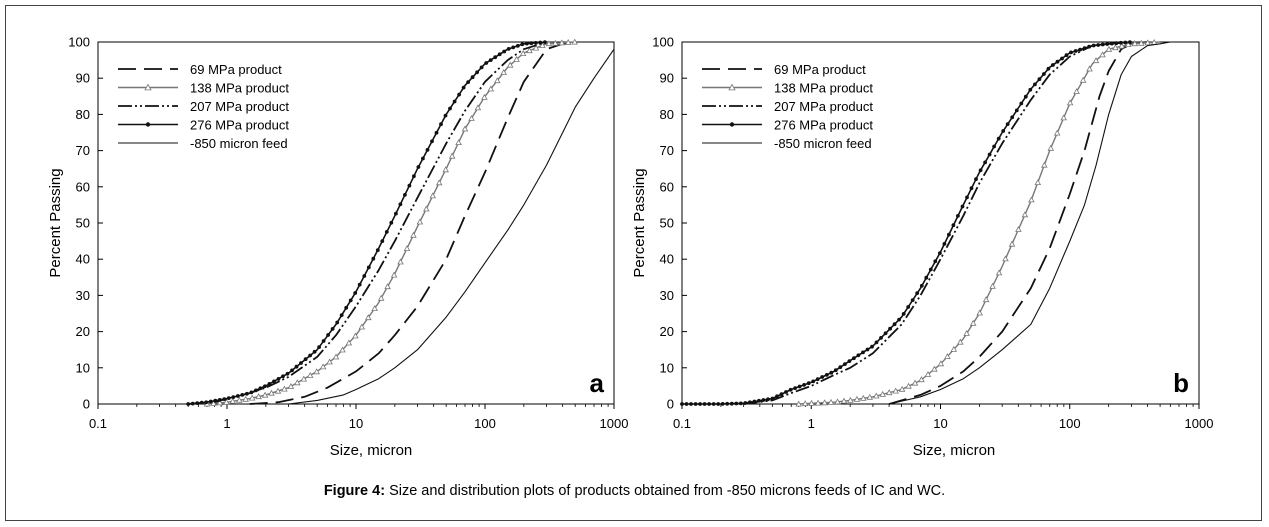 The width and height of the screenshot is (1269, 527). I want to click on legend-label: -850 micron feed, so click(239, 143).